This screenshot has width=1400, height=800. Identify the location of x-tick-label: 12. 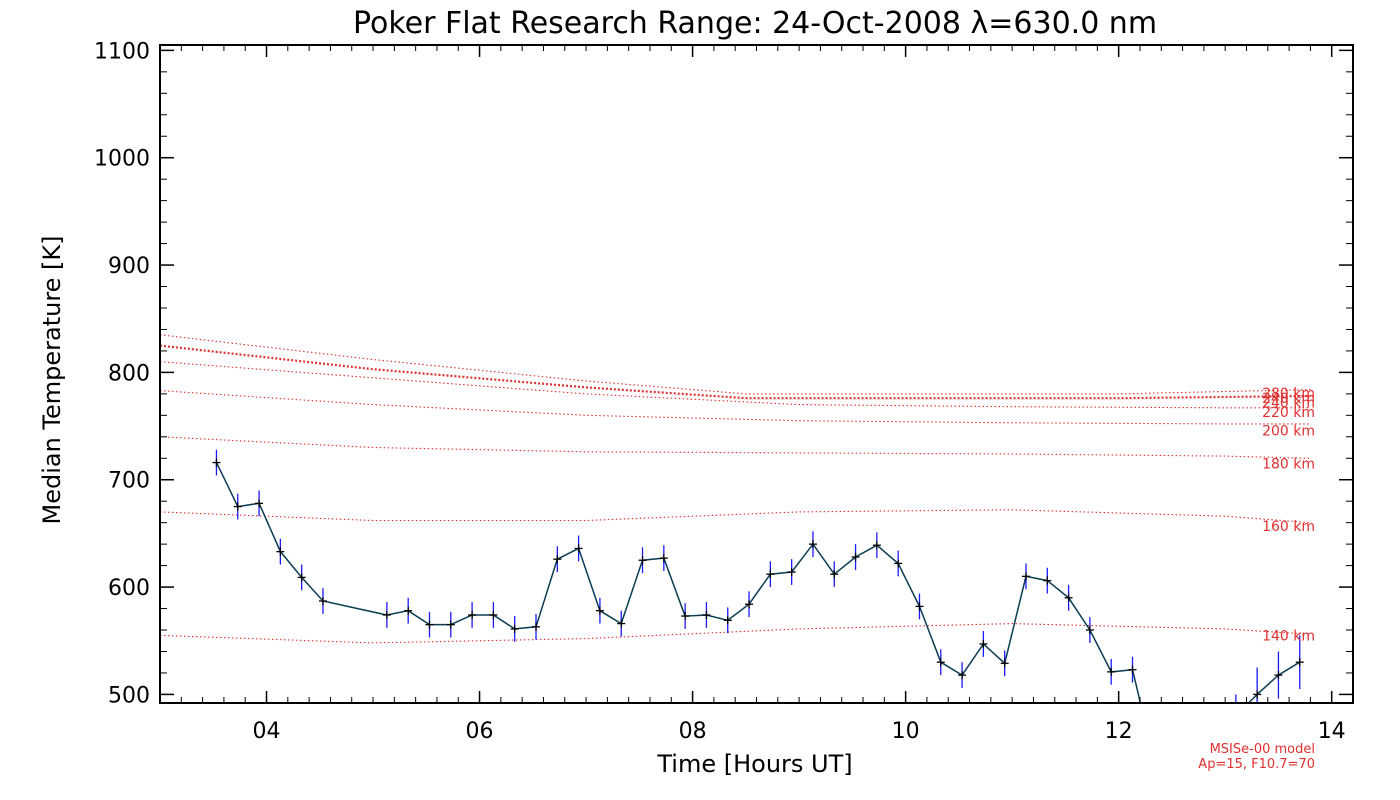
(1119, 731).